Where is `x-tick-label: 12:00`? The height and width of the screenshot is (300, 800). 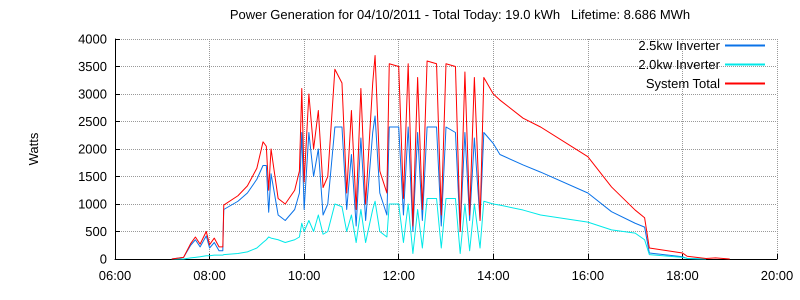
x-tick-label: 12:00 is located at coordinates (398, 275).